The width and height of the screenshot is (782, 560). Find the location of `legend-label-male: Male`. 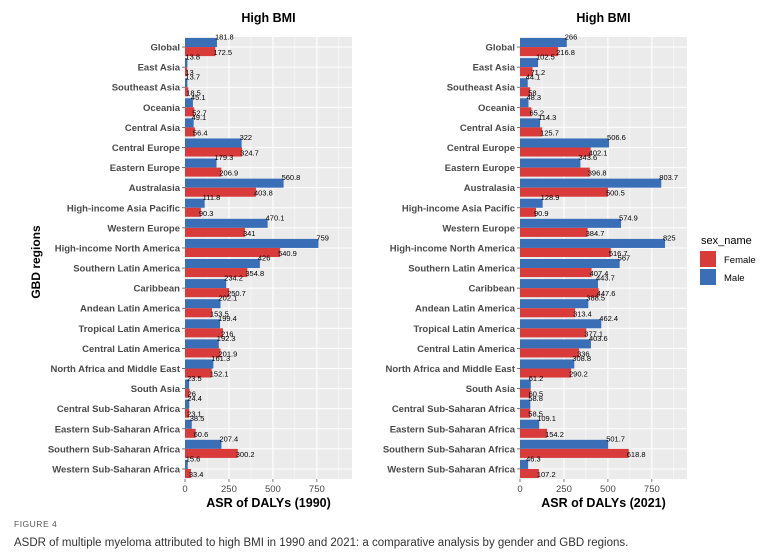

legend-label-male: Male is located at coordinates (734, 278).